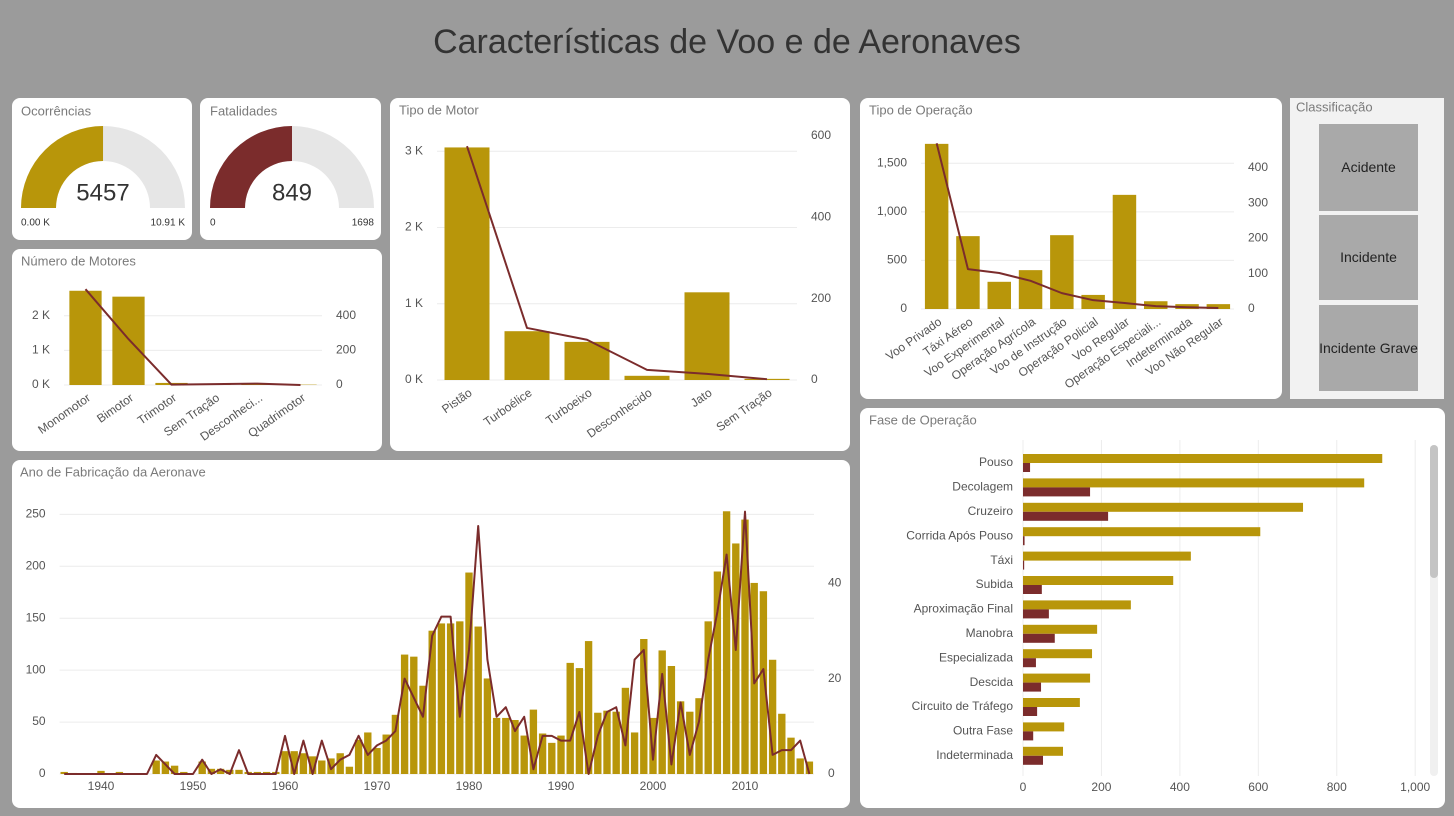  I want to click on y2-tick-label: 400, so click(346, 315).